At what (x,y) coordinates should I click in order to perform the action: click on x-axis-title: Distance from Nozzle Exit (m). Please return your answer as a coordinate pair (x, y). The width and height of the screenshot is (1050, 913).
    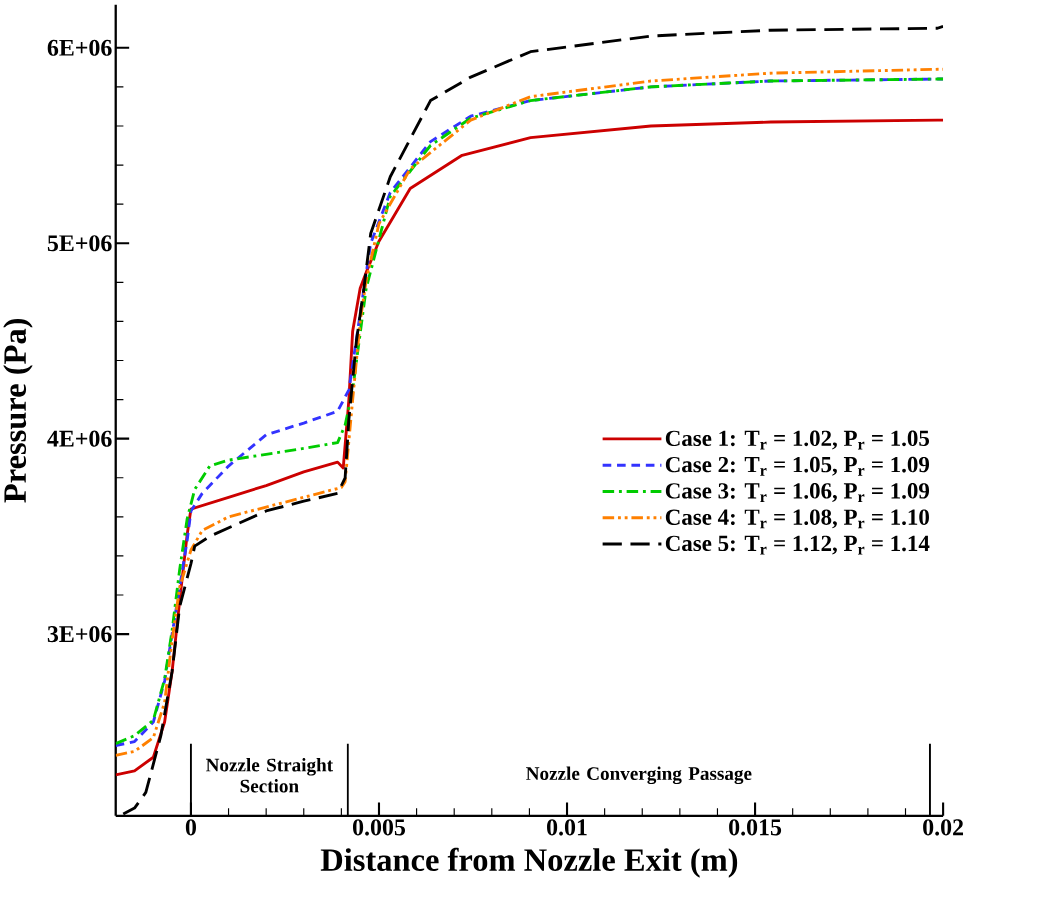
    Looking at the image, I should click on (529, 862).